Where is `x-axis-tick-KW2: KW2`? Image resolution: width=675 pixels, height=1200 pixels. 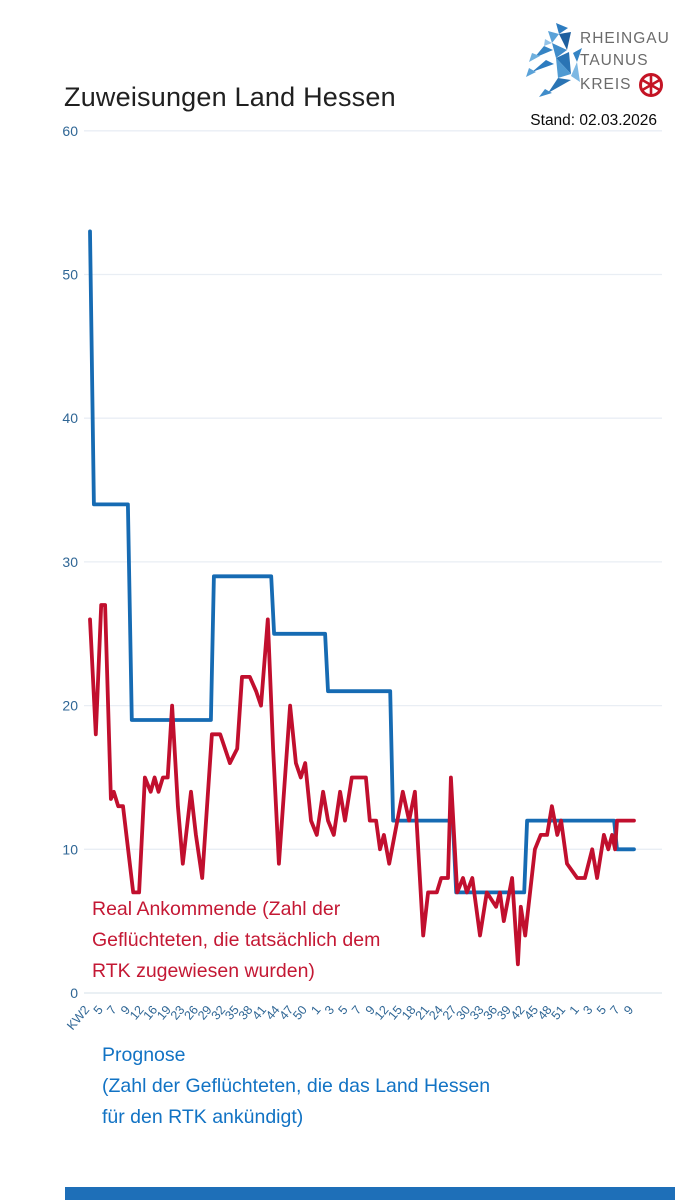
x-axis-tick-KW2: KW2 is located at coordinates (78, 1018).